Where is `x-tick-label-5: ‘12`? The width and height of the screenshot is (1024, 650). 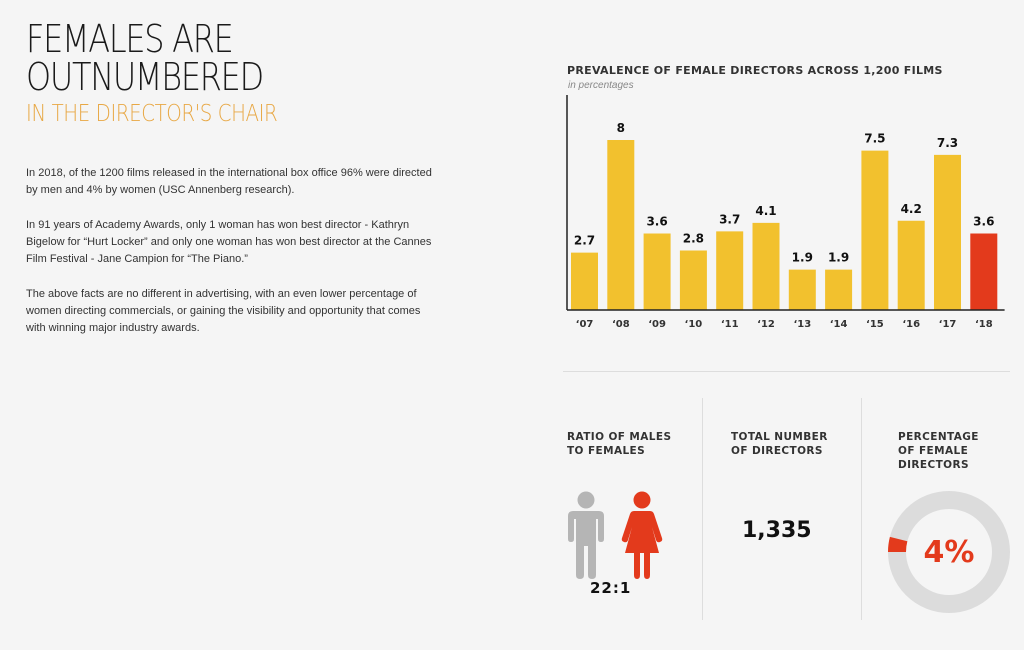 x-tick-label-5: ‘12 is located at coordinates (766, 324).